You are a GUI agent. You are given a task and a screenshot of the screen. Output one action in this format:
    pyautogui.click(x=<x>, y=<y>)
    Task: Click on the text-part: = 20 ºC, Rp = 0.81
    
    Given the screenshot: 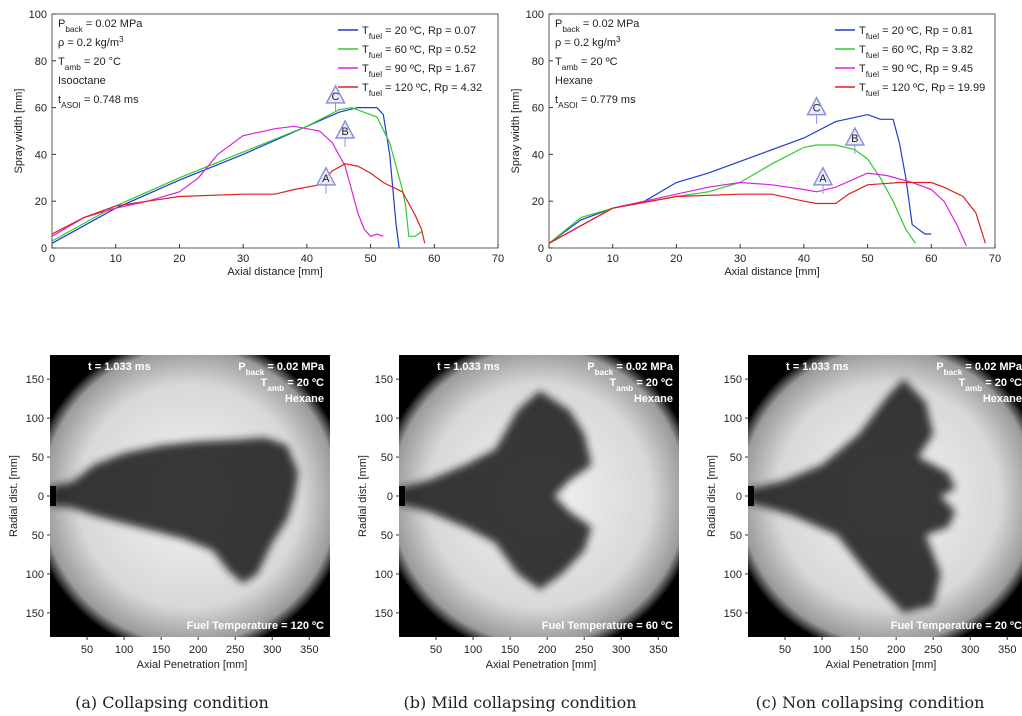 What is the action you would take?
    pyautogui.click(x=926, y=31)
    